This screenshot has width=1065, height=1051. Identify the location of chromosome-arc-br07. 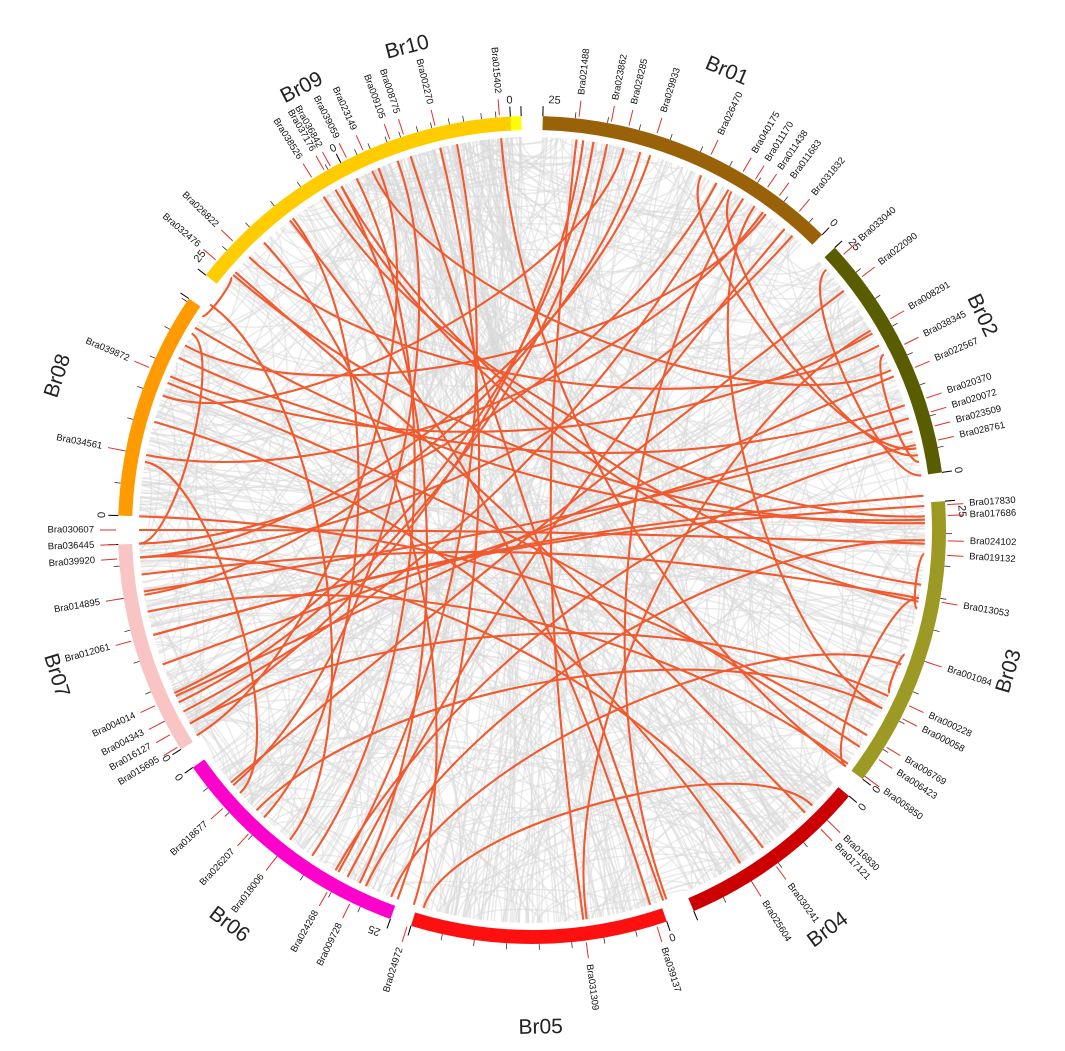
(155, 646).